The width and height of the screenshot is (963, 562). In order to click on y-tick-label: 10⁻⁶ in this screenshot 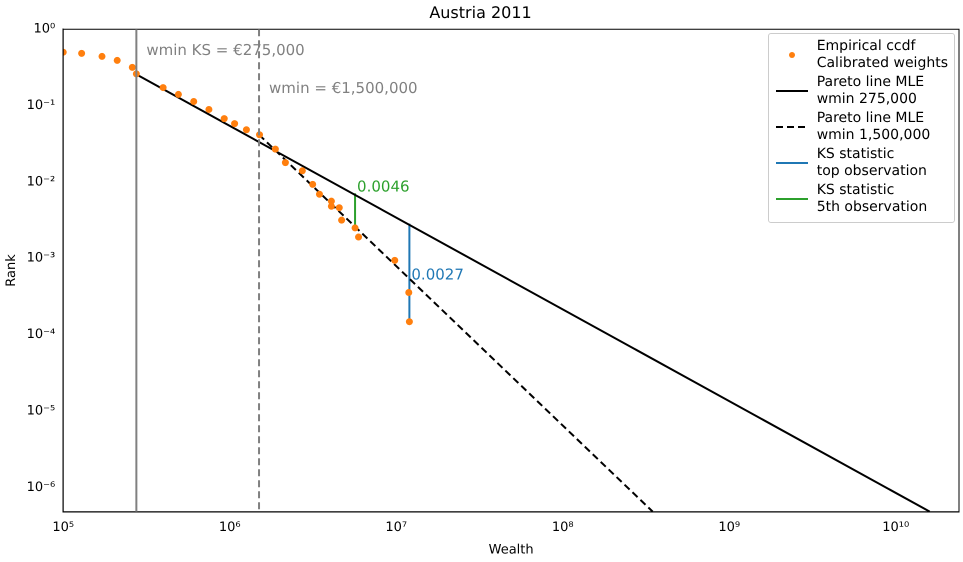, I will do `click(41, 487)`.